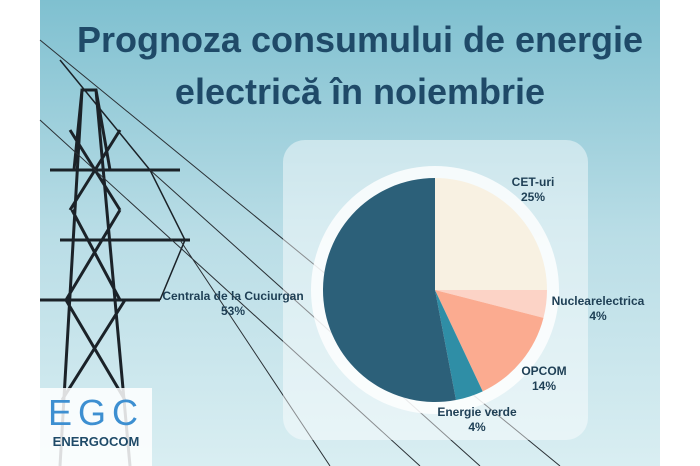 The height and width of the screenshot is (466, 700). I want to click on slice-label: Energie verde, so click(477, 412).